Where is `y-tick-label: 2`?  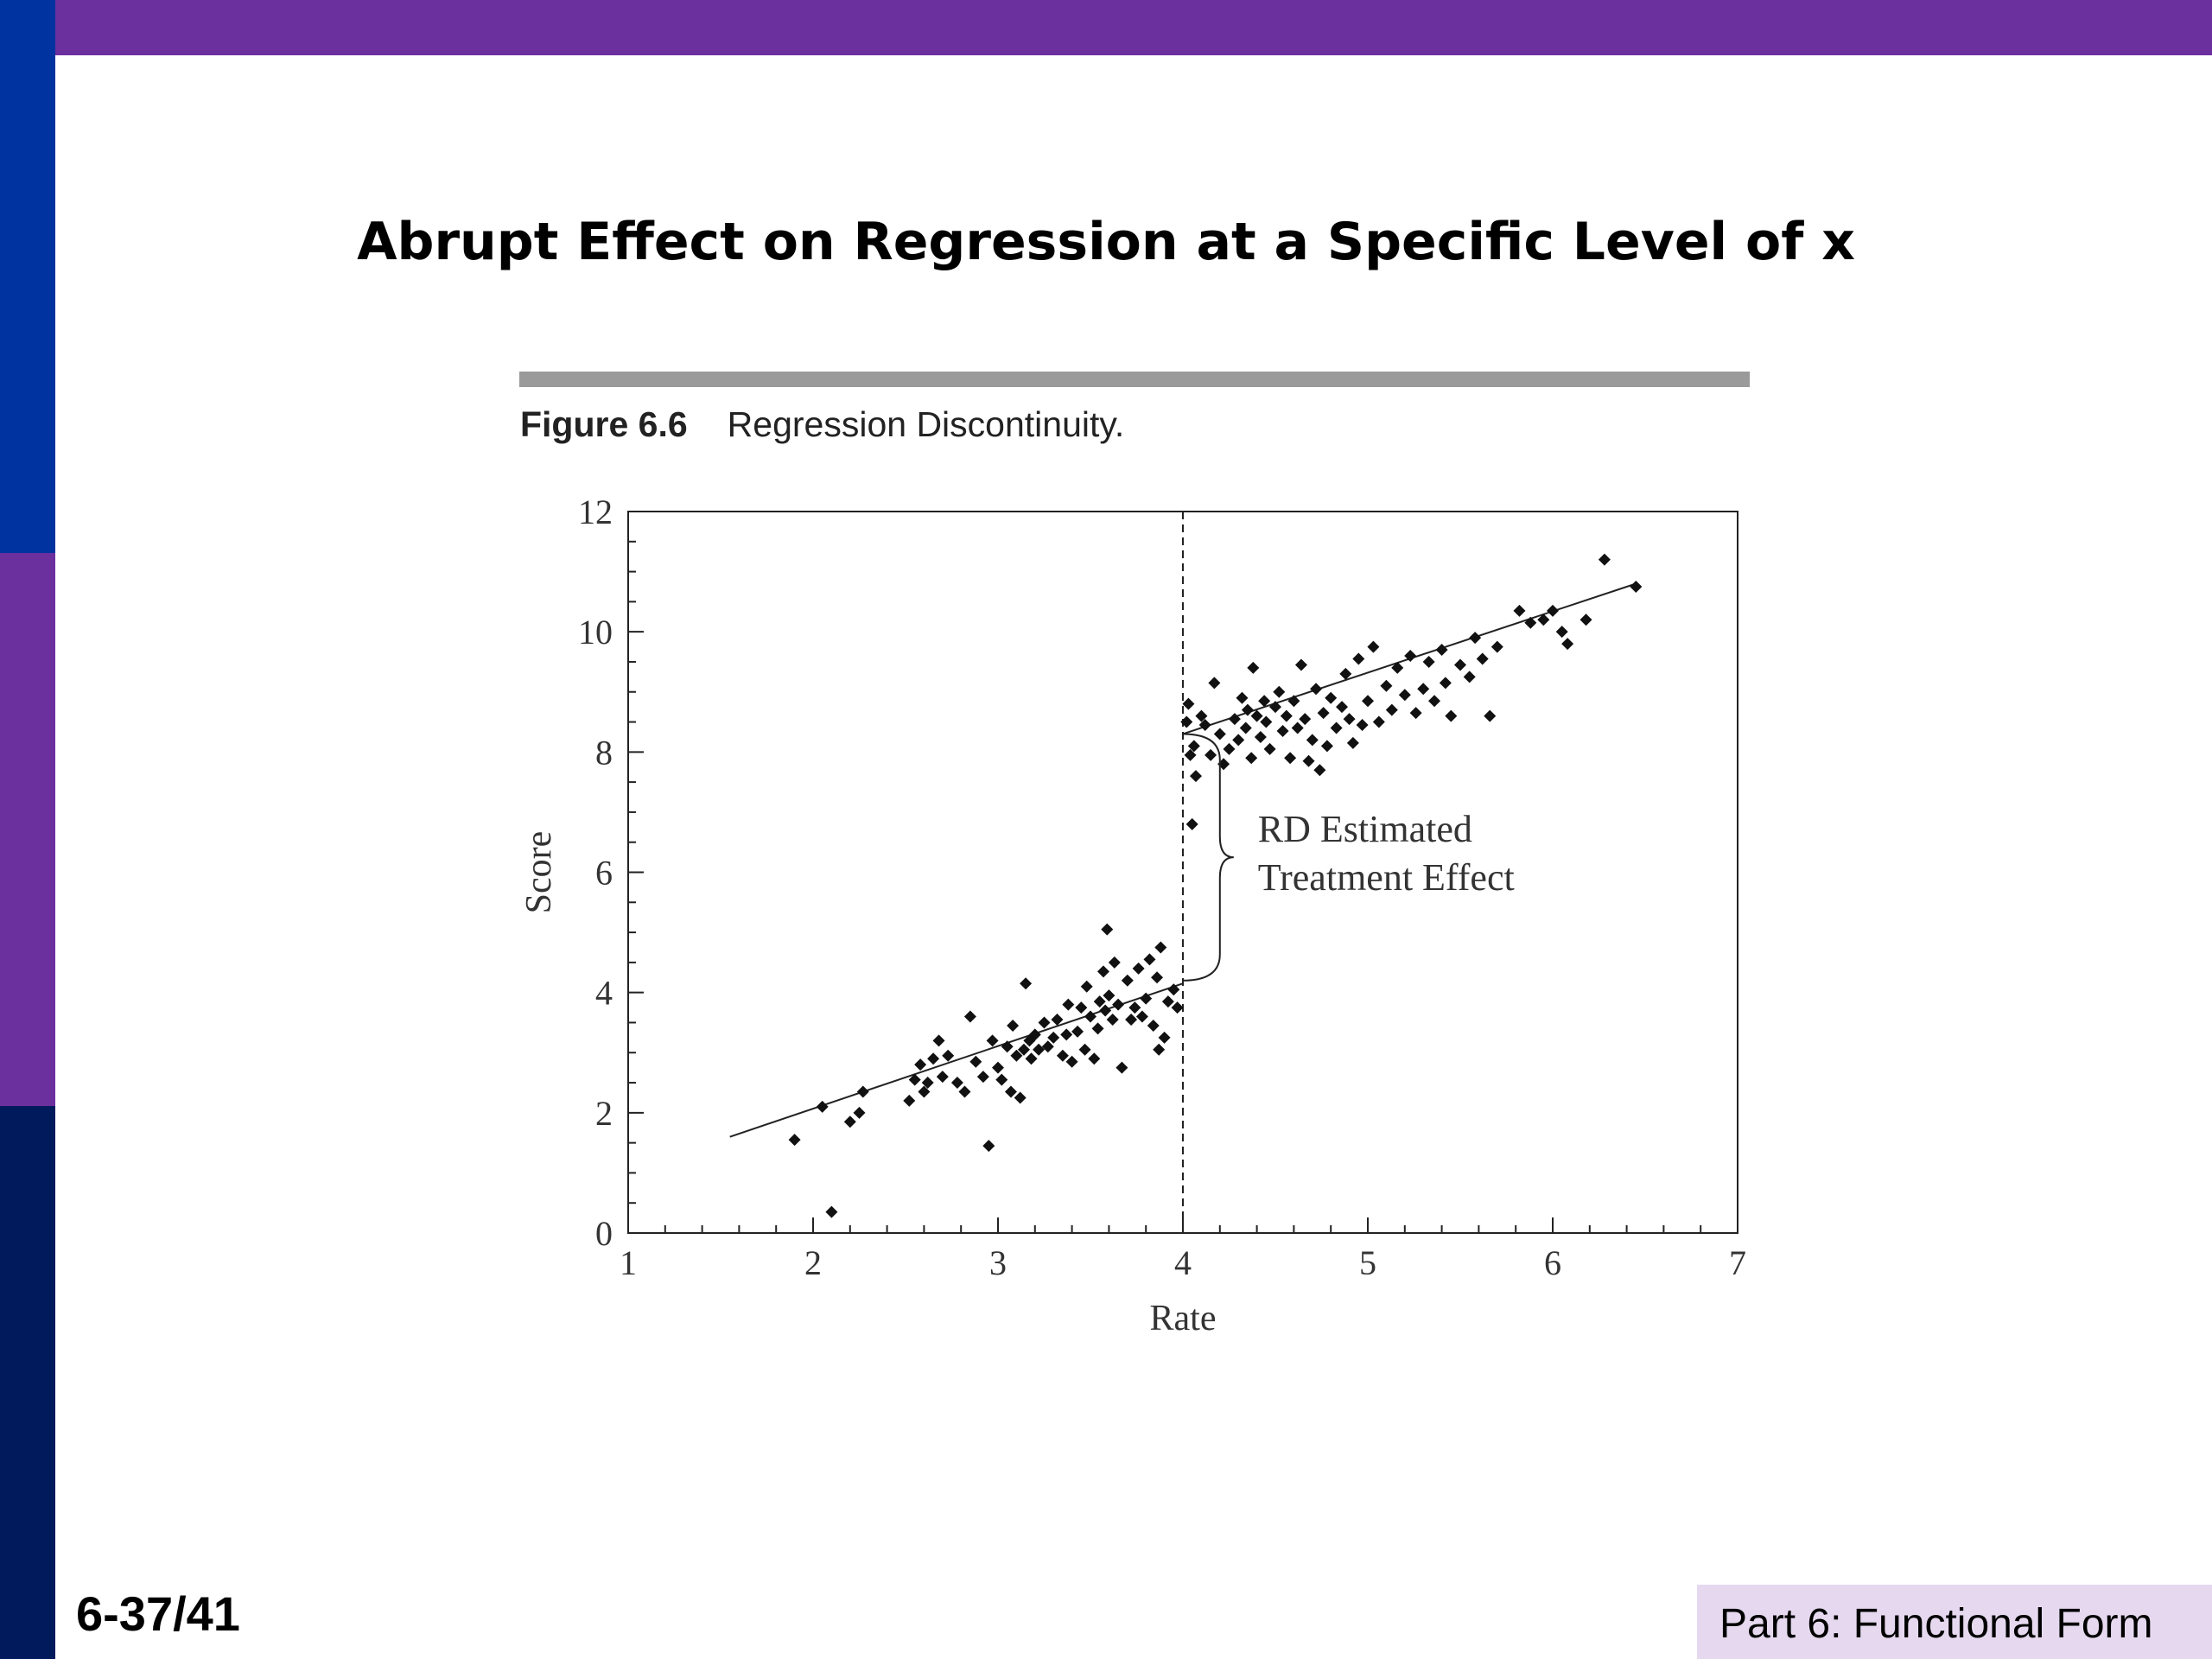
y-tick-label: 2 is located at coordinates (604, 1113).